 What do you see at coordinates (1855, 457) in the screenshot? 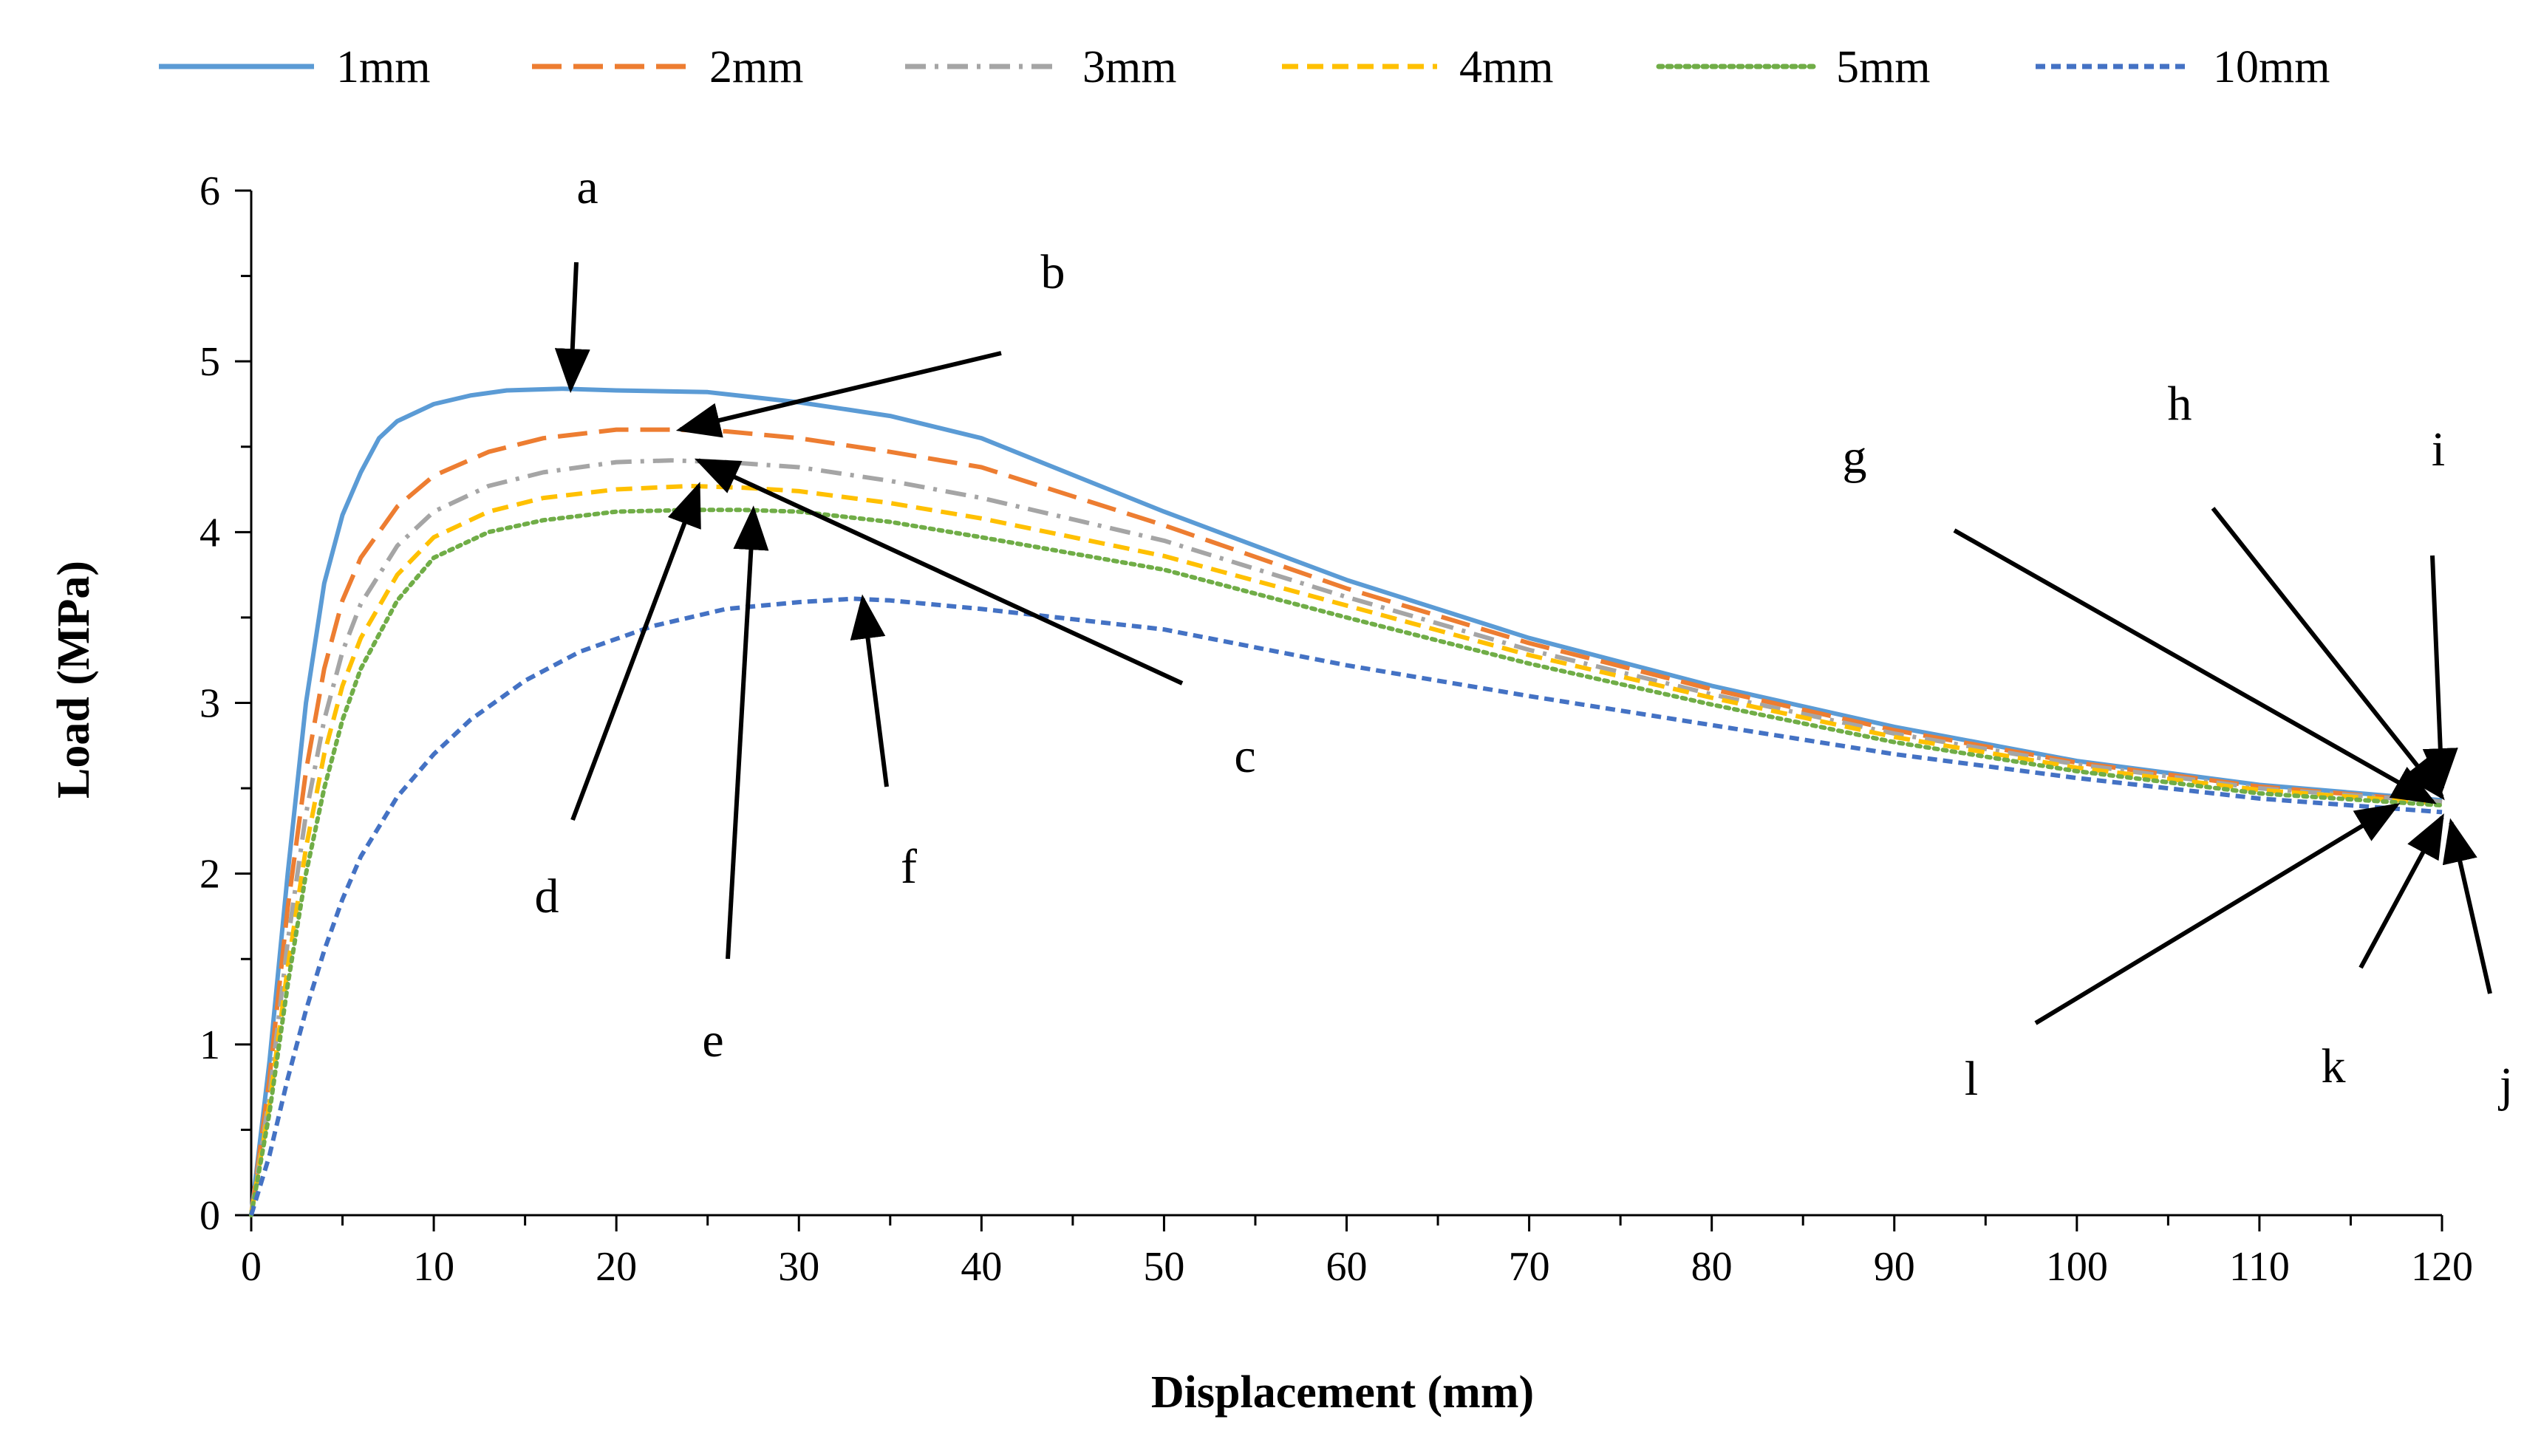
I see `annotation-label-g: g` at bounding box center [1855, 457].